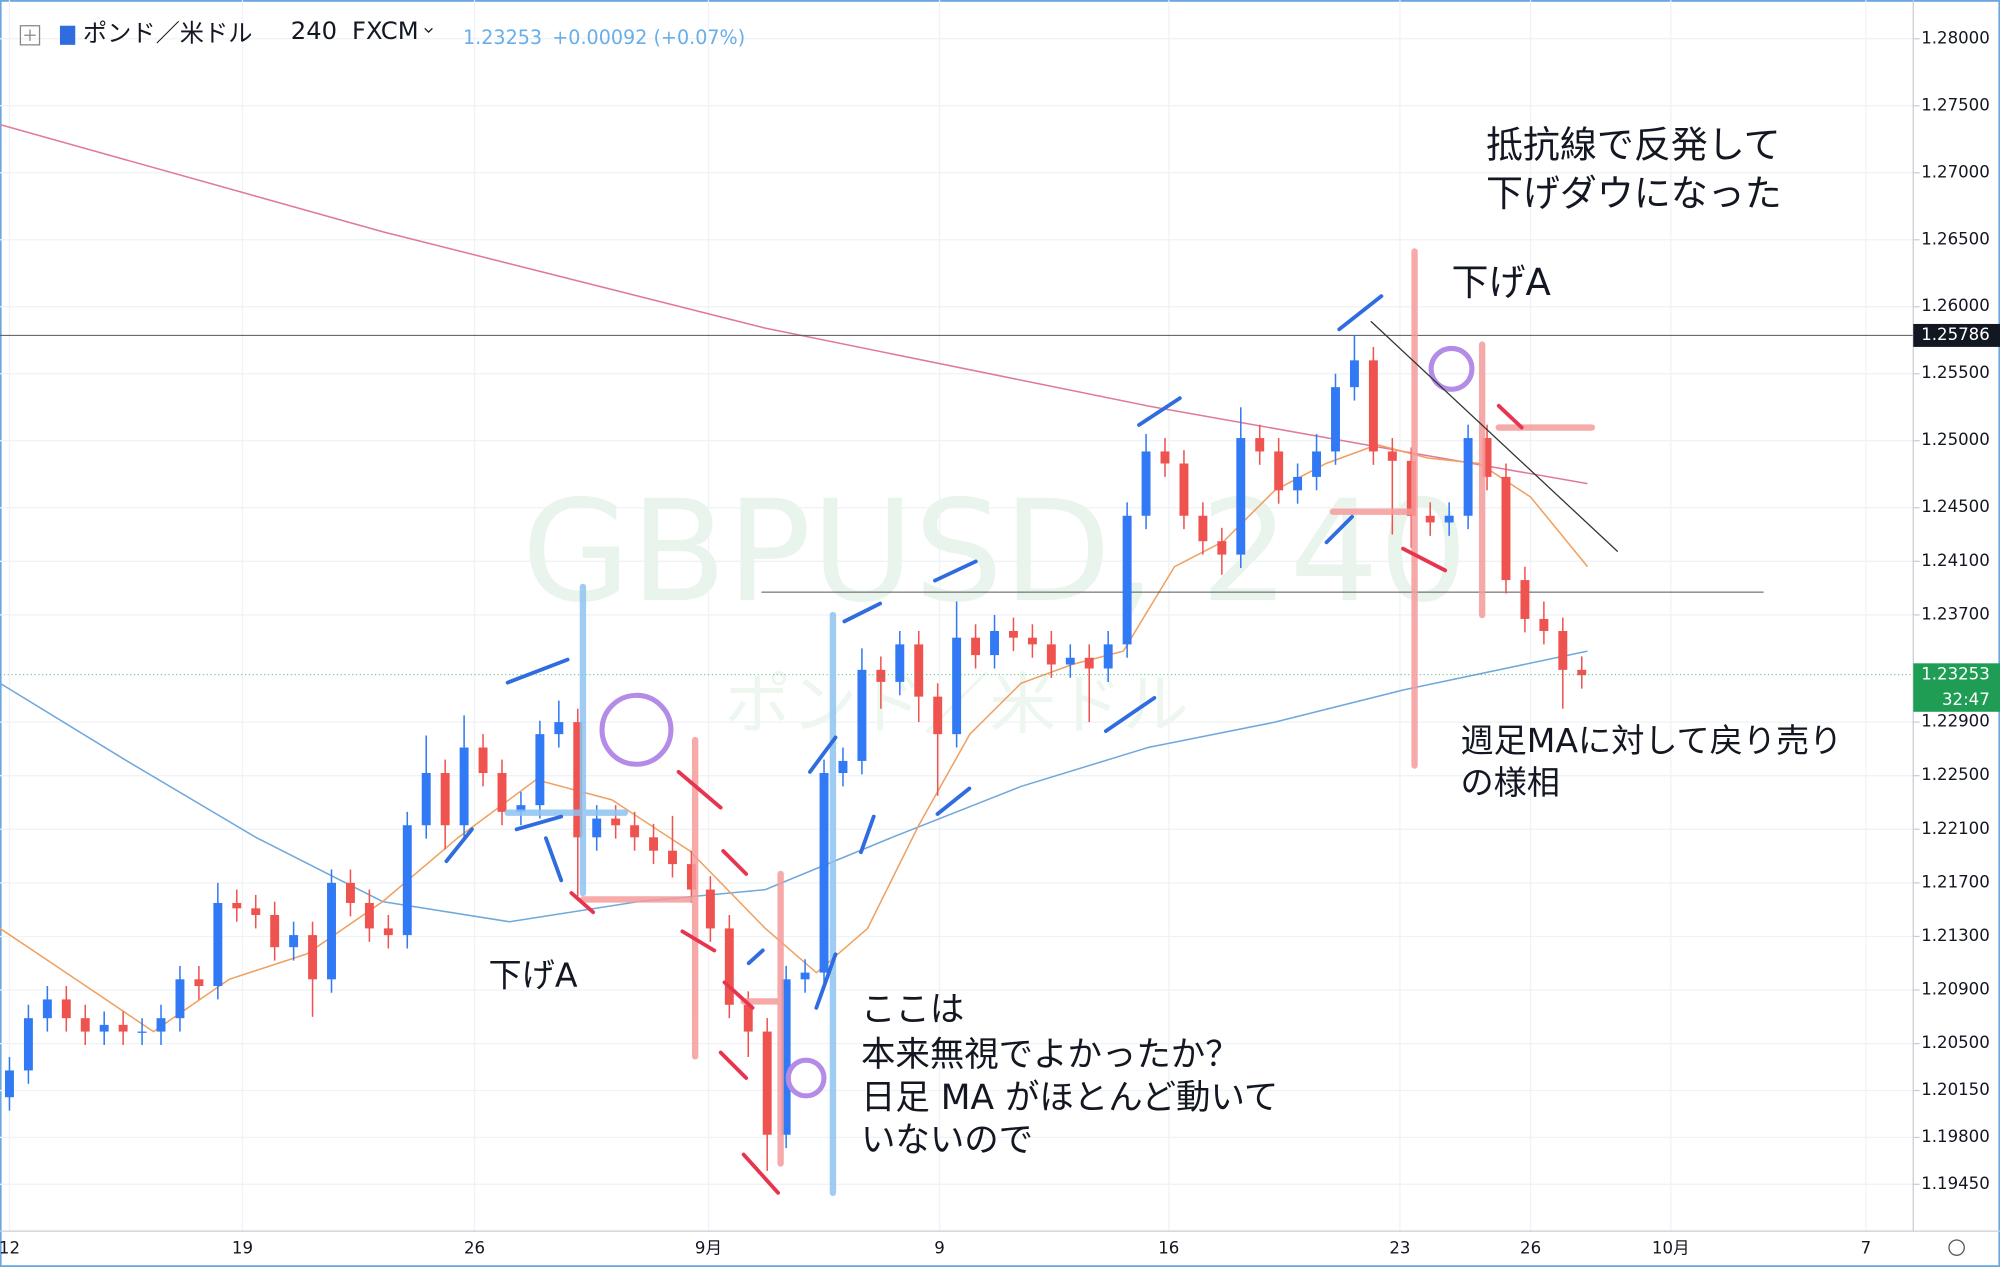  What do you see at coordinates (1955, 104) in the screenshot?
I see `y-tick-label: 1.27500` at bounding box center [1955, 104].